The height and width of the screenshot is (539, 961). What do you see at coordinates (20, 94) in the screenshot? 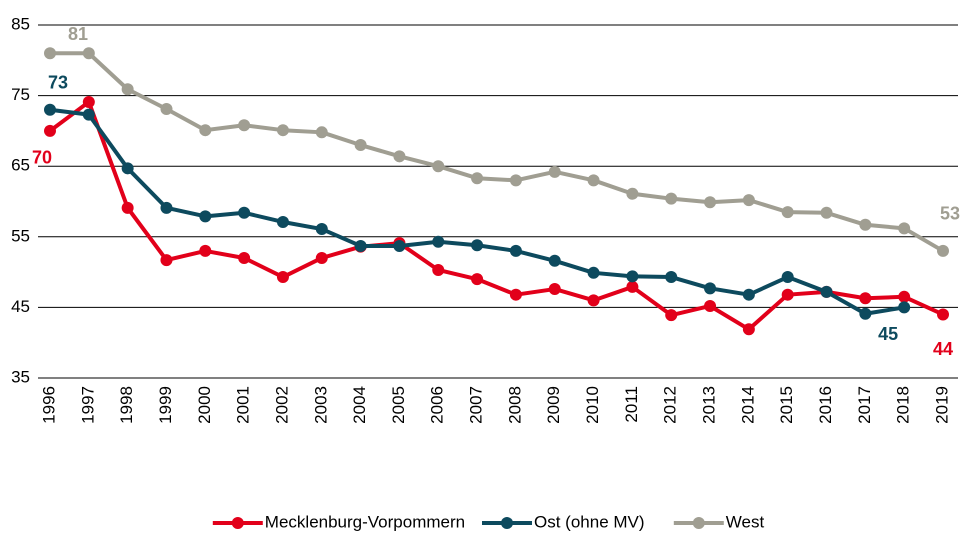
I see `y-tick-label: 75` at bounding box center [20, 94].